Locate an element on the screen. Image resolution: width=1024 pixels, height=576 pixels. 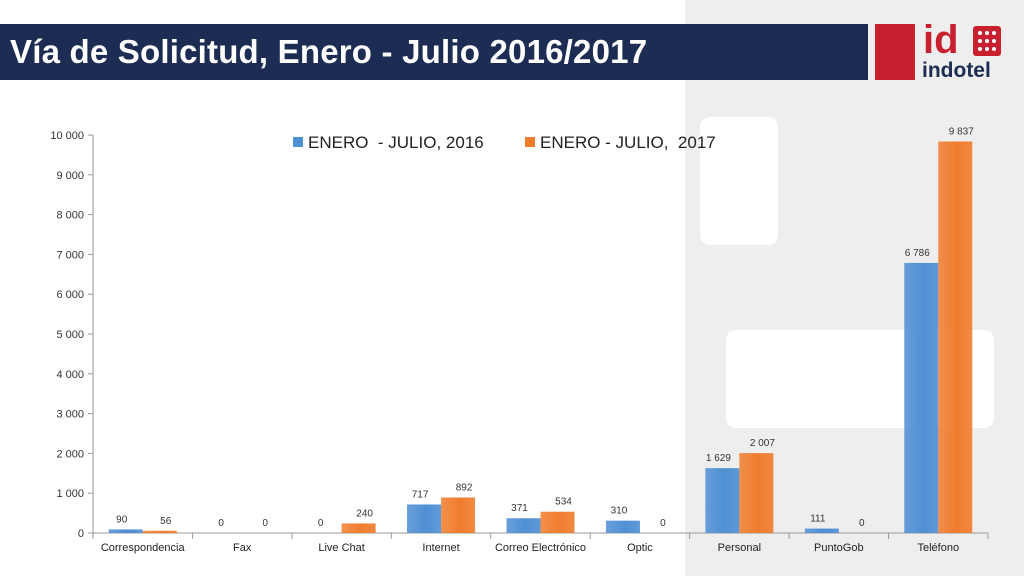
legend-label: ENERO - JULIO, 2017 is located at coordinates (628, 142).